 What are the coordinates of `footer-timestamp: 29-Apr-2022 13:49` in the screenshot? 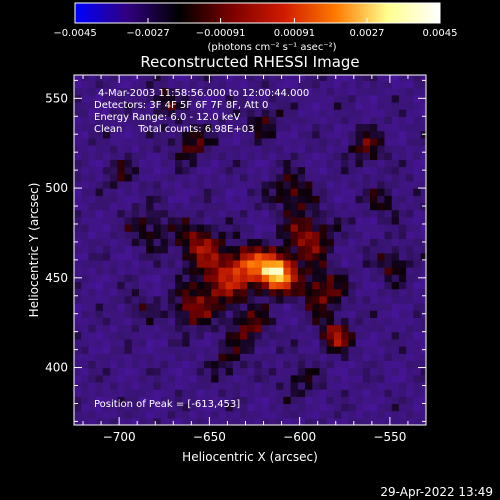 It's located at (436, 492).